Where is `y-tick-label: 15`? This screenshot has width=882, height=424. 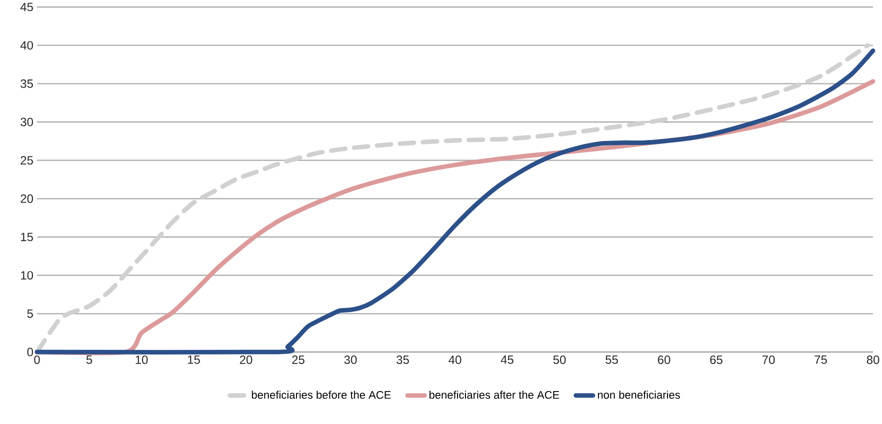 y-tick-label: 15 is located at coordinates (27, 237).